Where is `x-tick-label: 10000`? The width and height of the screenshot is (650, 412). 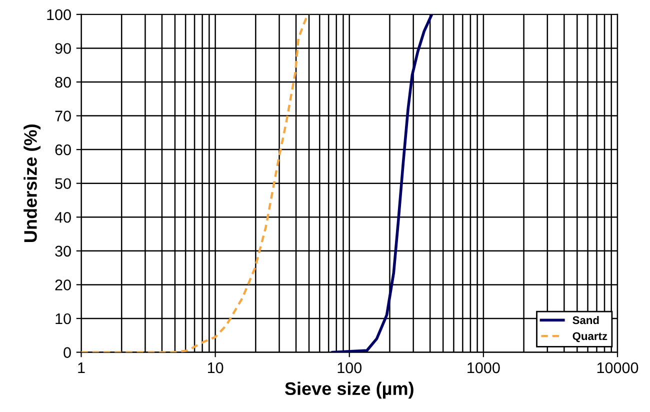 x-tick-label: 10000 is located at coordinates (617, 368).